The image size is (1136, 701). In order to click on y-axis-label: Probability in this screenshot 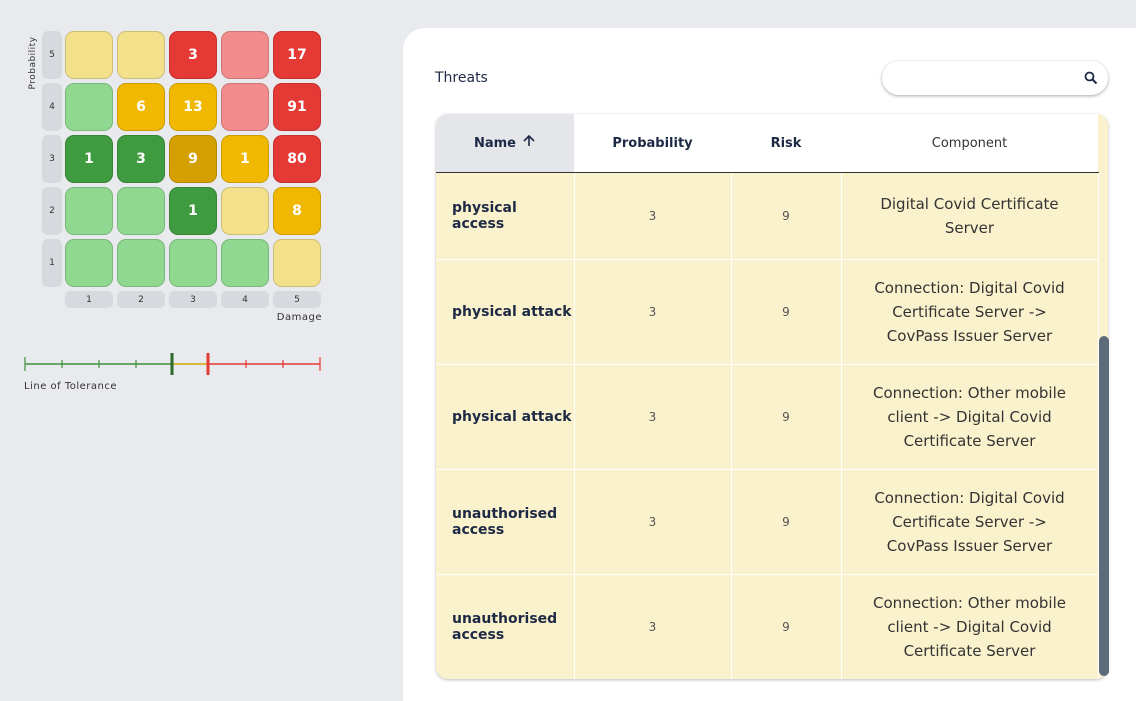, I will do `click(33, 63)`.